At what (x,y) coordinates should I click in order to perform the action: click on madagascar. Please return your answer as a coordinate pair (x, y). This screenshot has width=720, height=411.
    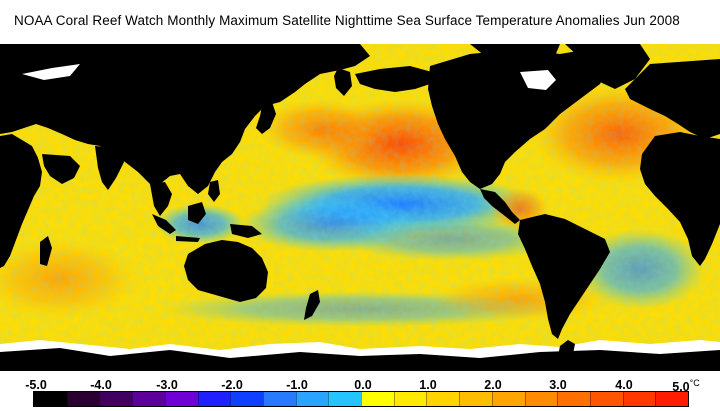
    Looking at the image, I should click on (46, 251).